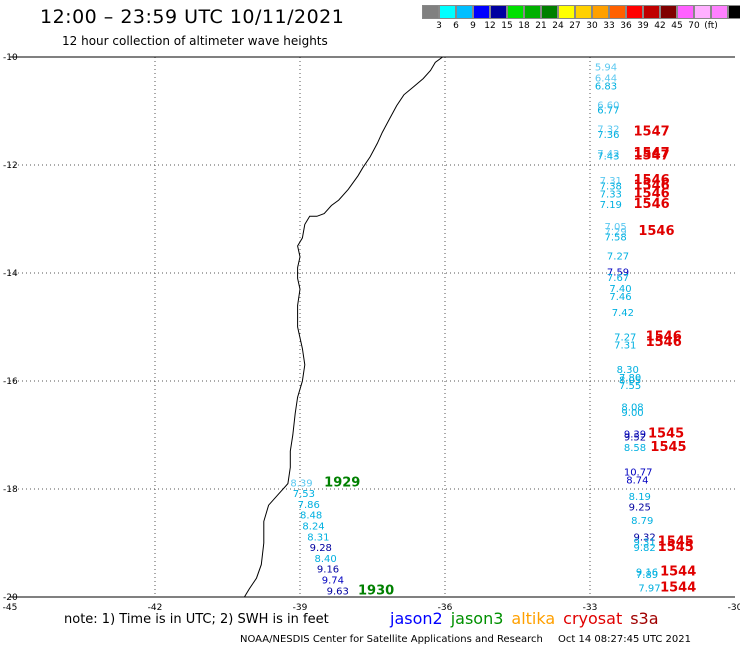 Image resolution: width=740 pixels, height=650 pixels. What do you see at coordinates (635, 448) in the screenshot?
I see `wave-height-value: 8.58` at bounding box center [635, 448].